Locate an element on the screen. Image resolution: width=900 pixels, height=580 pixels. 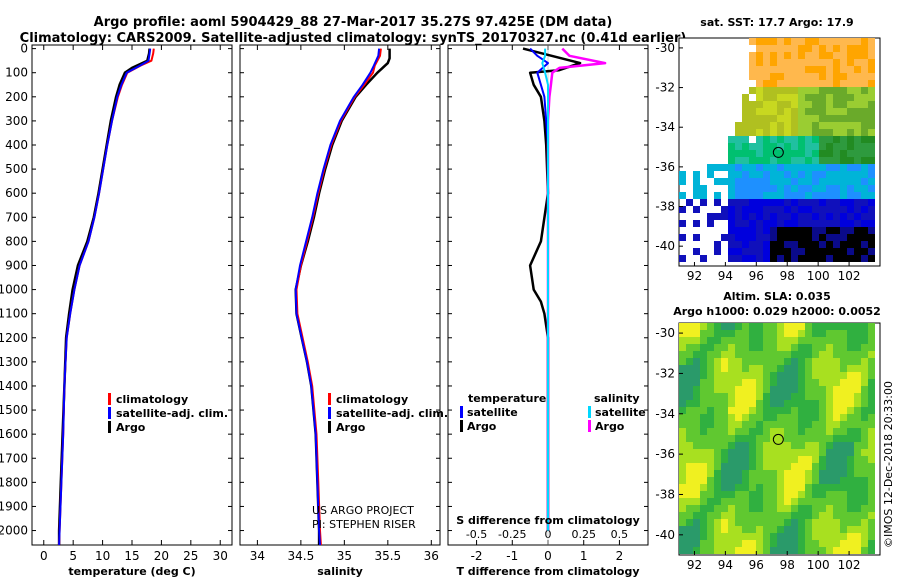
map-x-tick-label: 102 is located at coordinates (849, 565).